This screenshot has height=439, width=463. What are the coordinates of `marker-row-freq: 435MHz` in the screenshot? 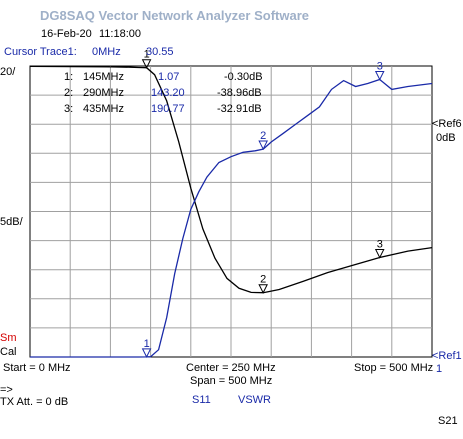 It's located at (103, 109).